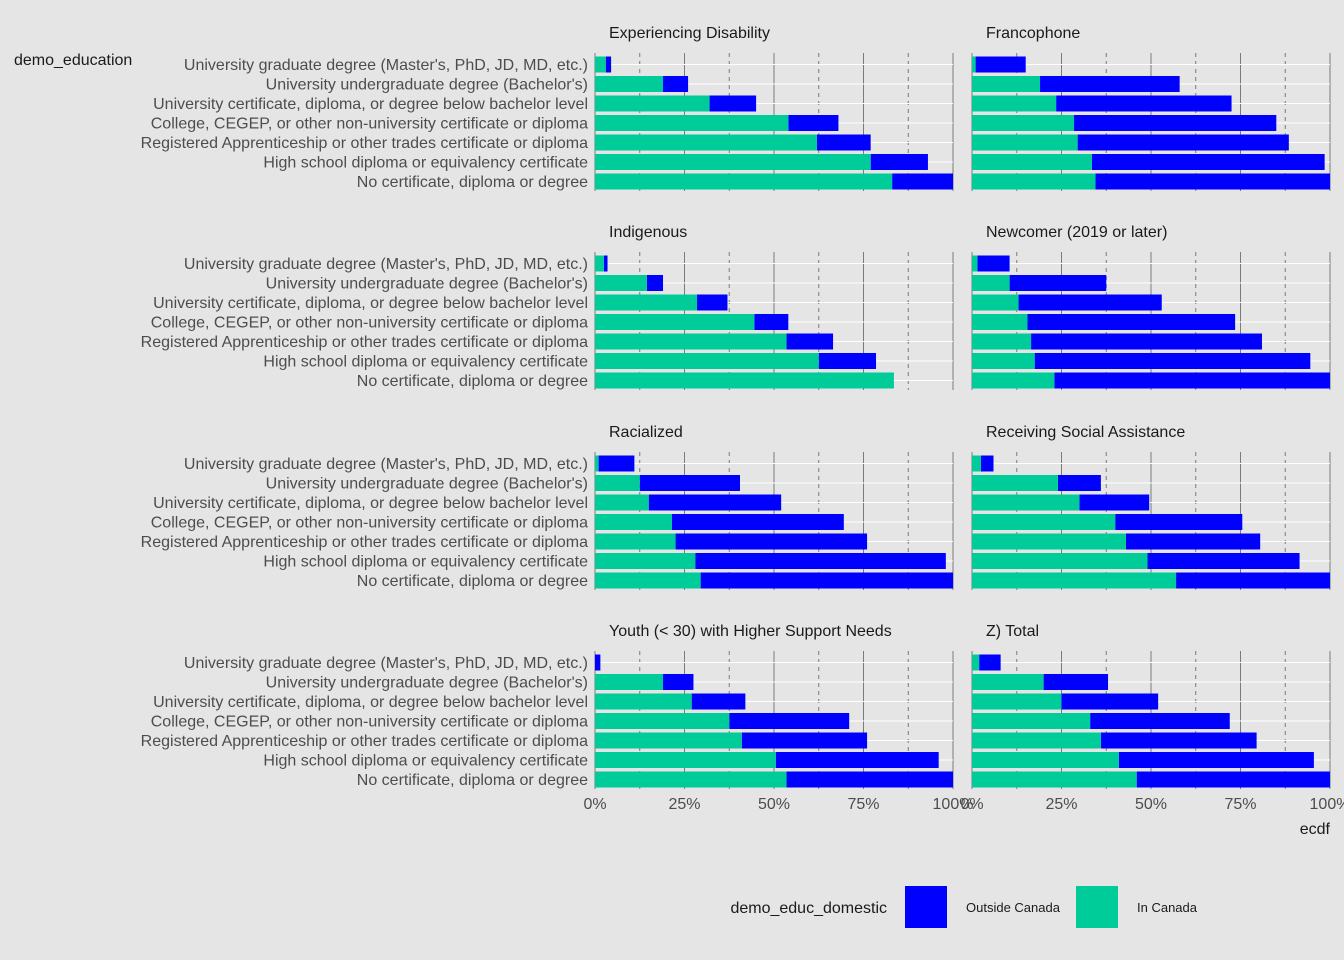  Describe the element at coordinates (971, 804) in the screenshot. I see `x-tick-label: 0%` at that location.